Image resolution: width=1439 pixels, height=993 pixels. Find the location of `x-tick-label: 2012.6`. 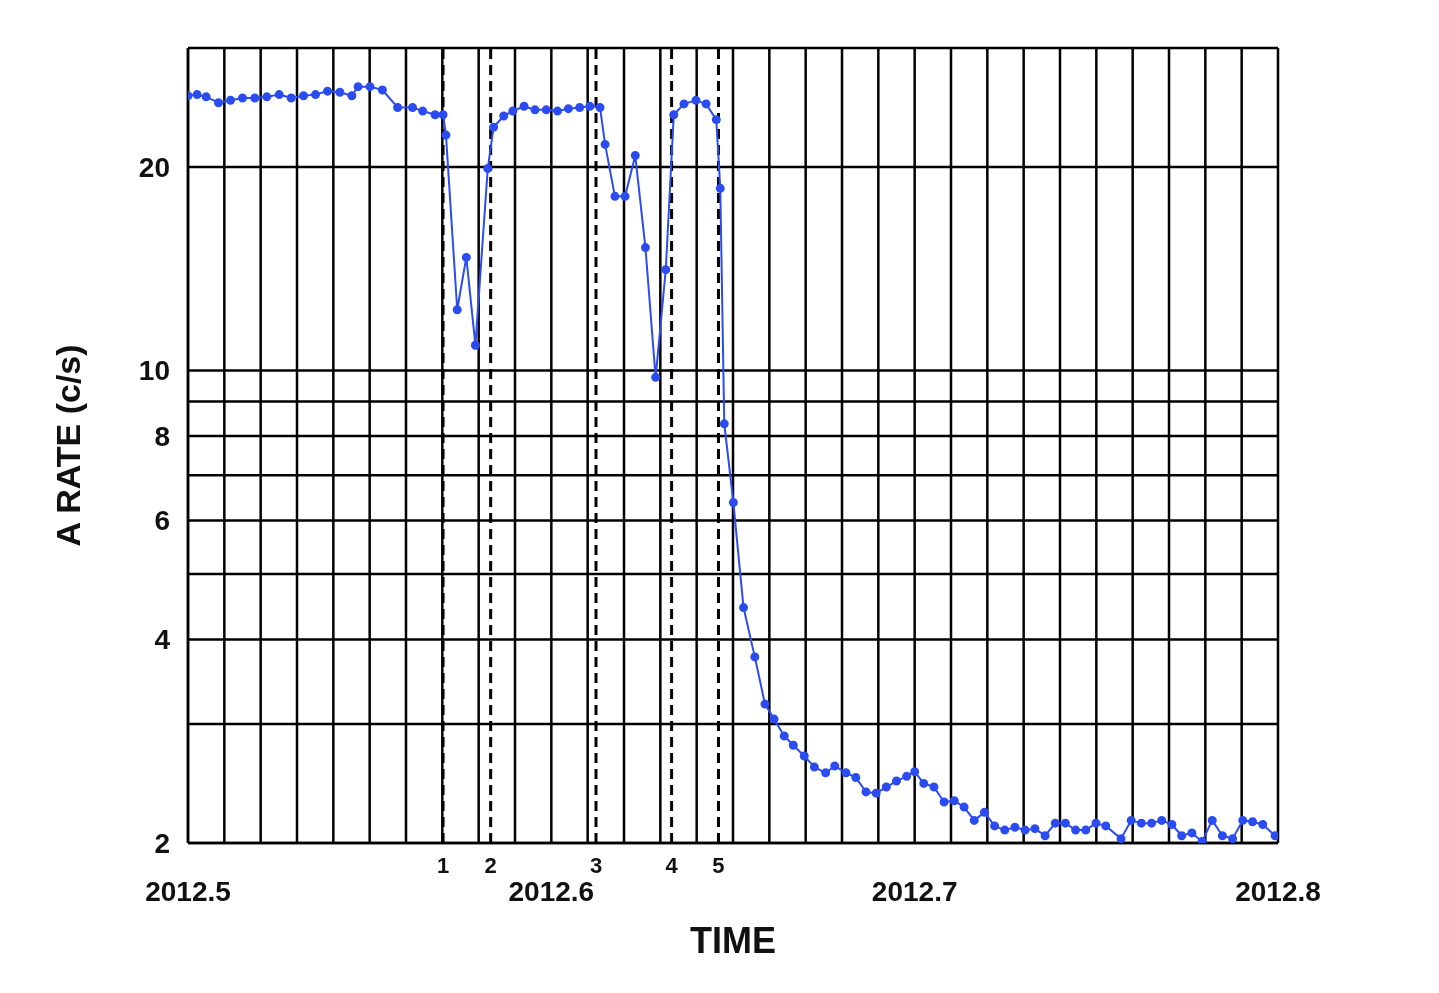

x-tick-label: 2012.6 is located at coordinates (551, 891).